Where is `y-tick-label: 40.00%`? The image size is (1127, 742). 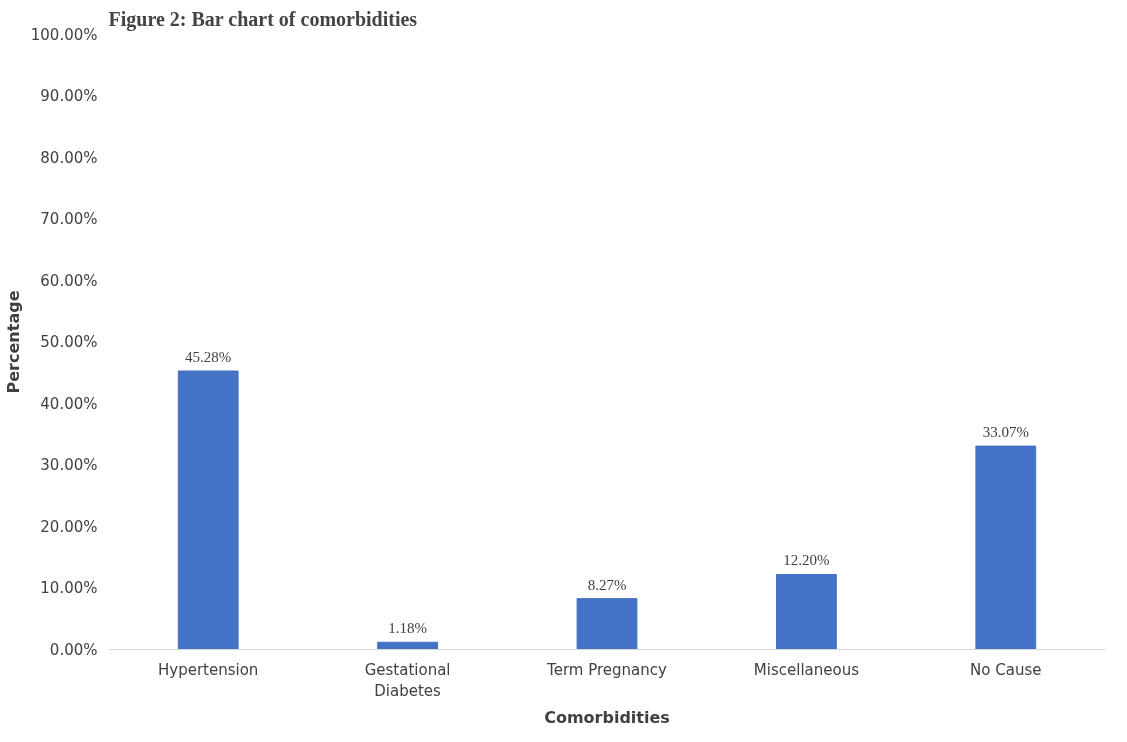 y-tick-label: 40.00% is located at coordinates (69, 403).